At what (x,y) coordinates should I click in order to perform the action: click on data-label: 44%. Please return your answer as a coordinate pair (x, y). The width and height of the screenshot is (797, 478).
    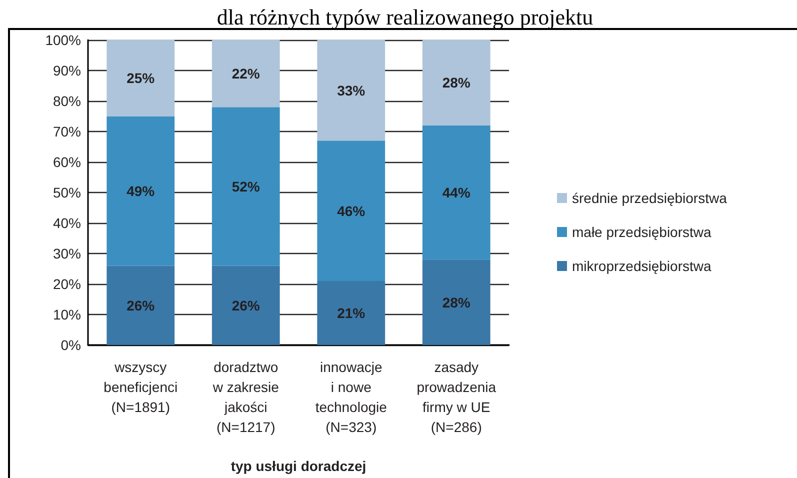
    Looking at the image, I should click on (456, 192).